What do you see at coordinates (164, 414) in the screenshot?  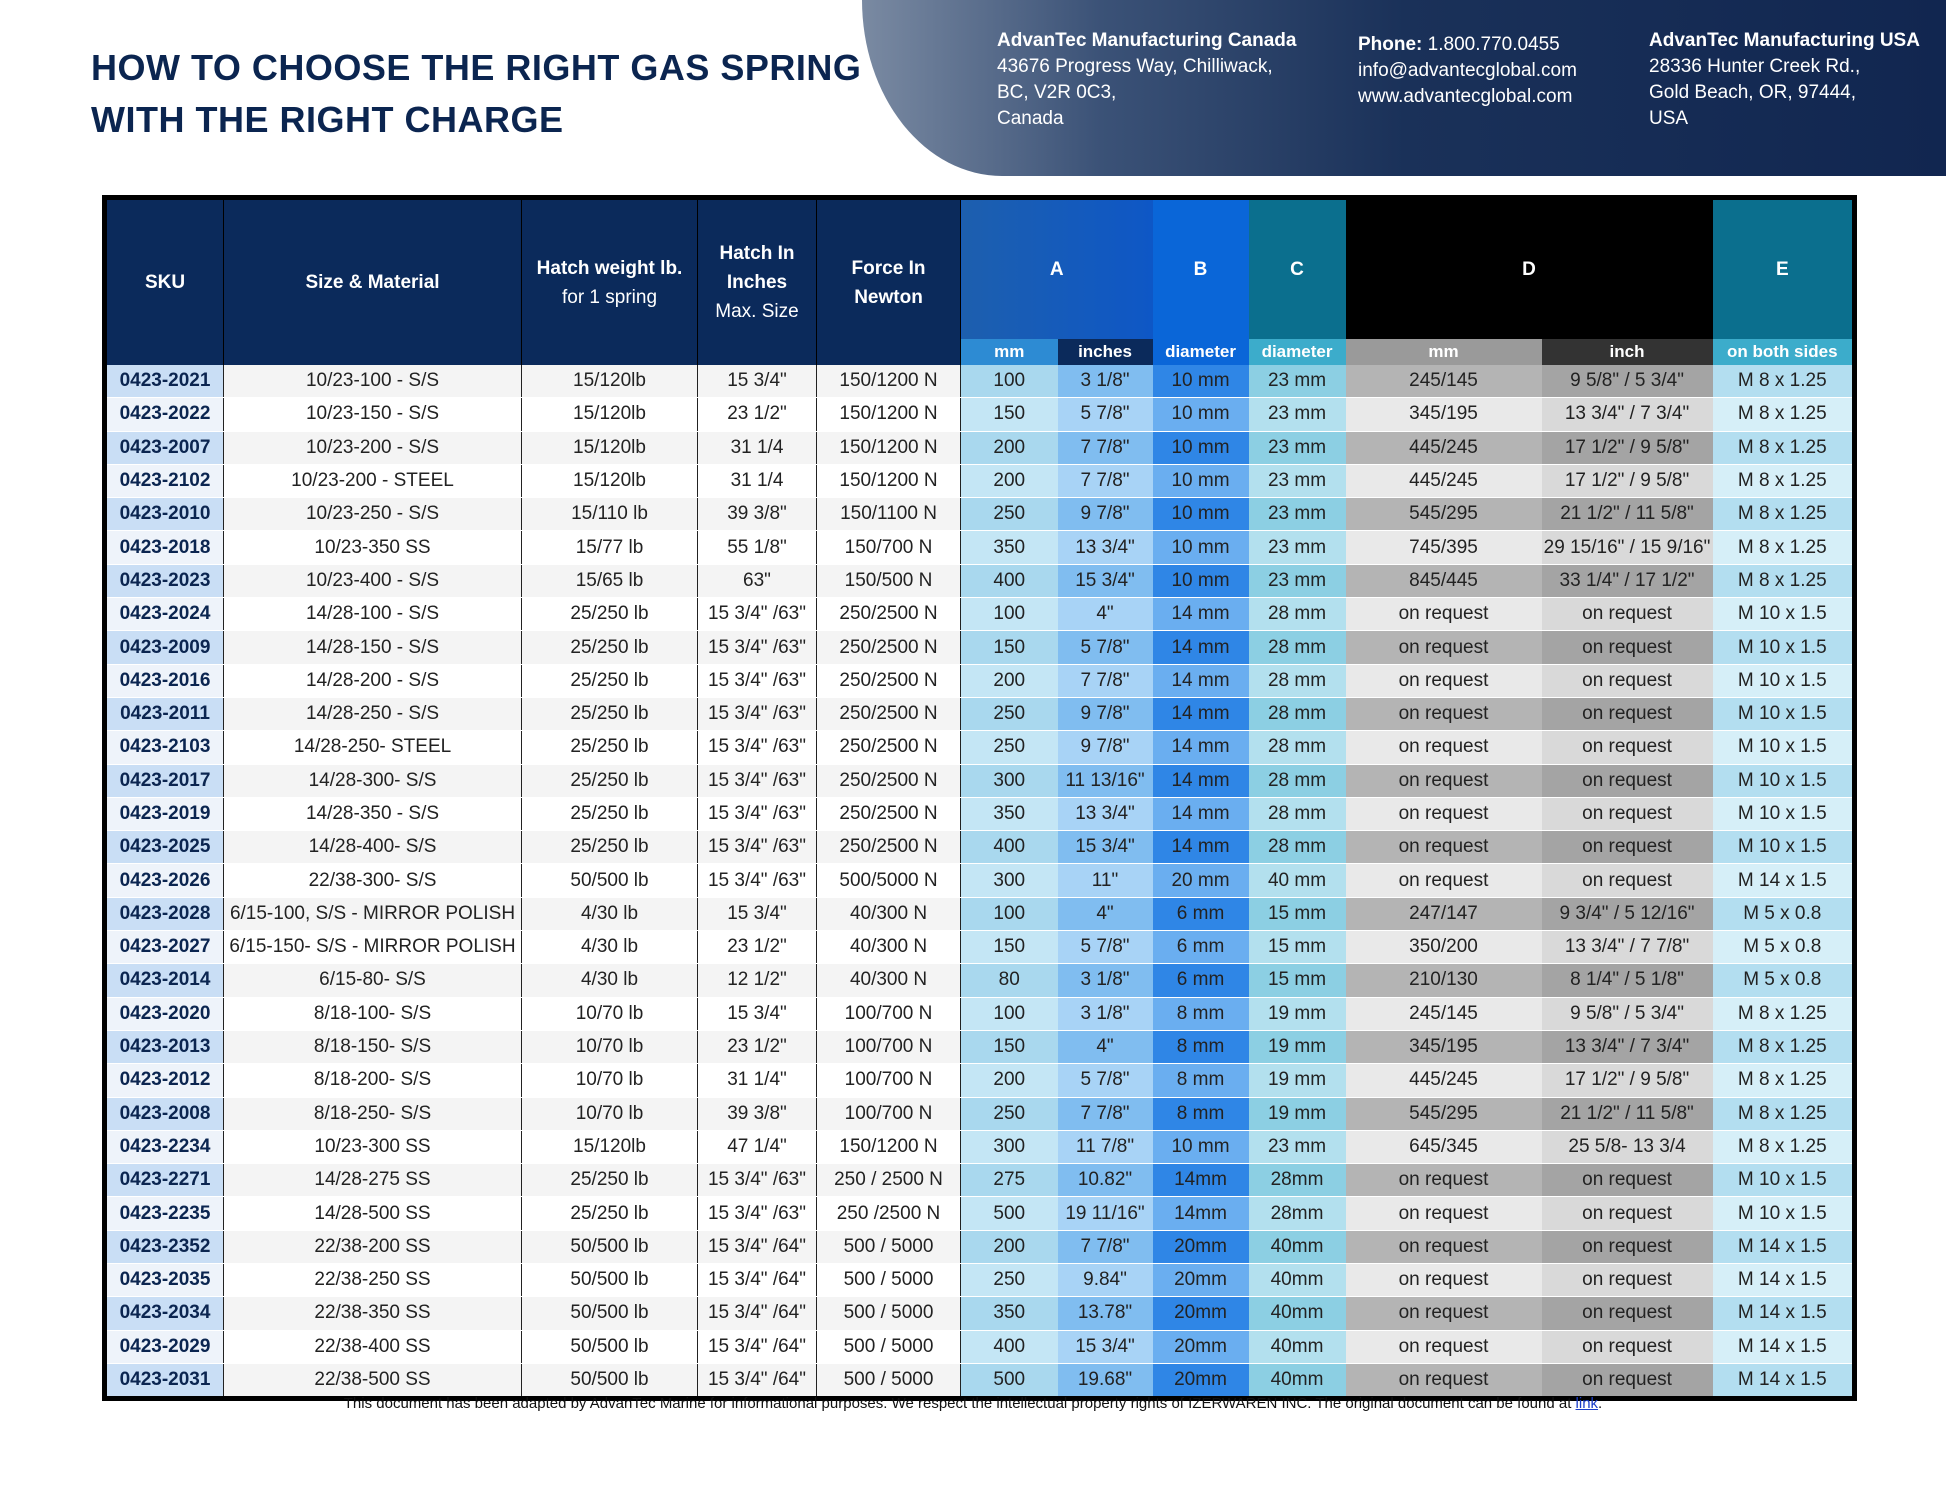 I see `table-cell: 0423-2022` at bounding box center [164, 414].